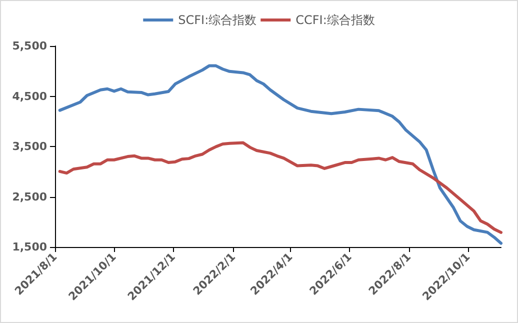  What do you see at coordinates (30, 197) in the screenshot?
I see `y-tick-label: 2,500` at bounding box center [30, 197].